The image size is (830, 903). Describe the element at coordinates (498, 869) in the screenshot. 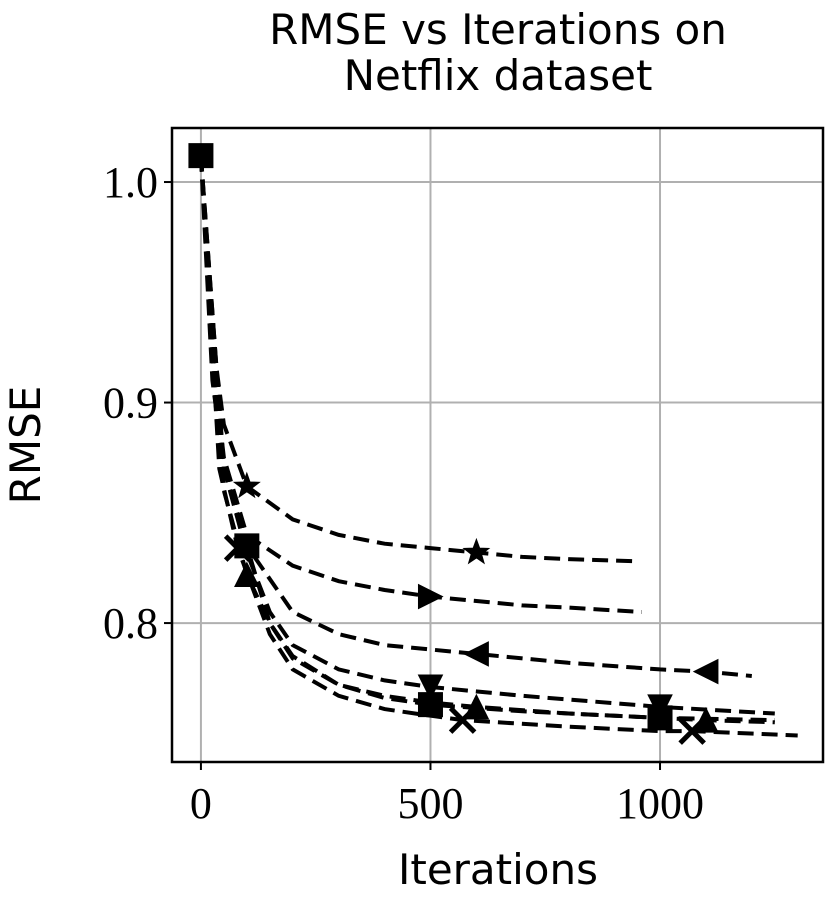

I see `x-axis-label: Iterations` at that location.